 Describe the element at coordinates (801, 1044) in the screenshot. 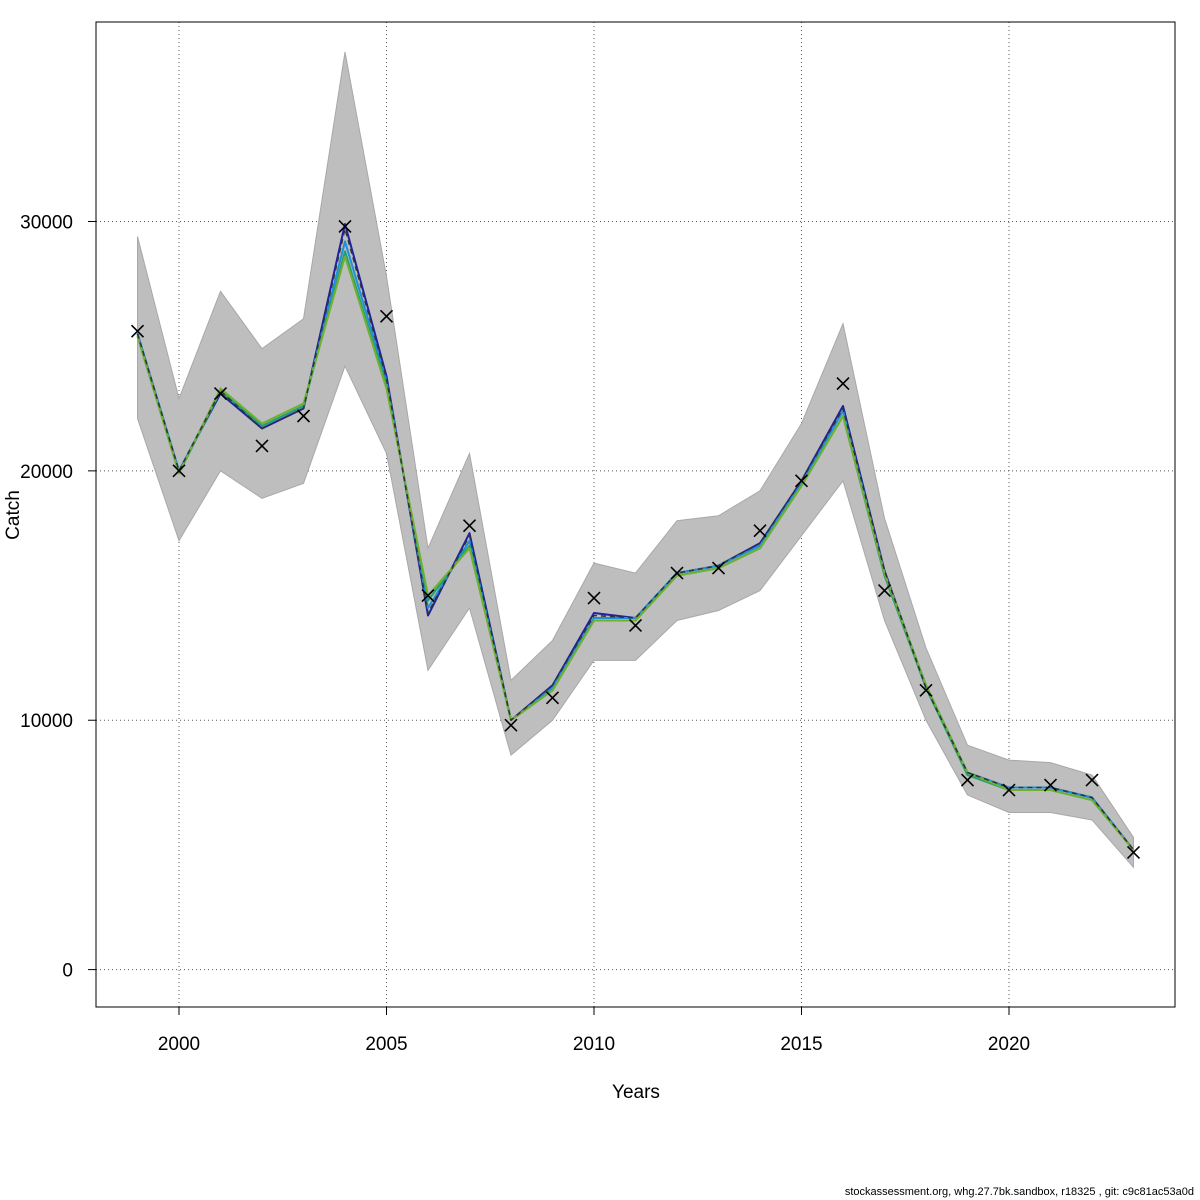

I see `x-tick-label: 2015` at that location.